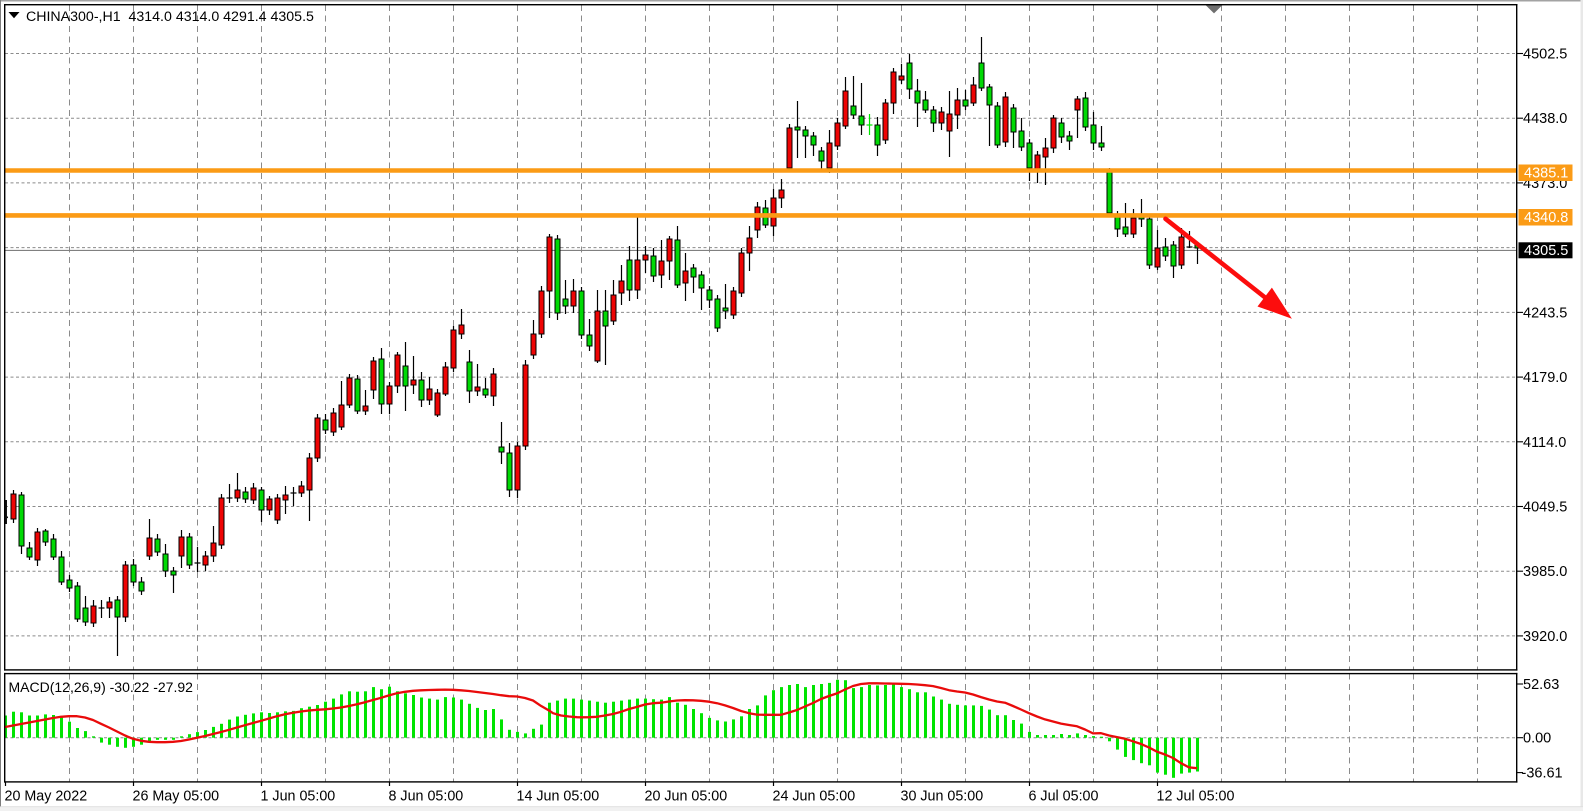 This screenshot has height=811, width=1583. What do you see at coordinates (1545, 55) in the screenshot?
I see `svg-text: 4502.5` at bounding box center [1545, 55].